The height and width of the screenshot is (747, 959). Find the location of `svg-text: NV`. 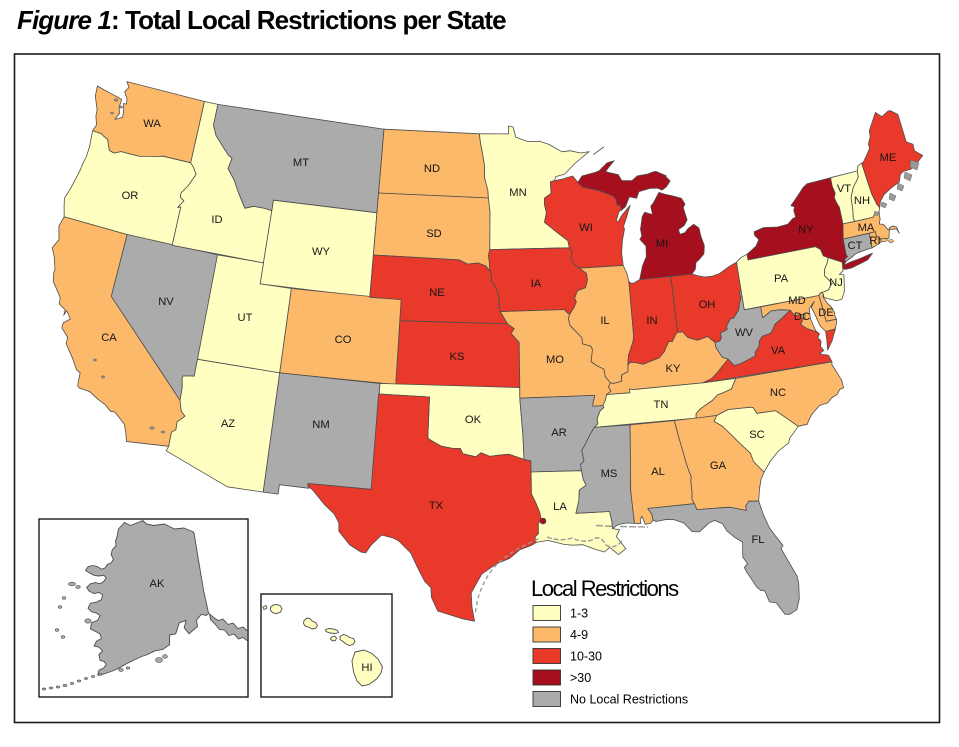

svg-text: NV is located at coordinates (166, 302).